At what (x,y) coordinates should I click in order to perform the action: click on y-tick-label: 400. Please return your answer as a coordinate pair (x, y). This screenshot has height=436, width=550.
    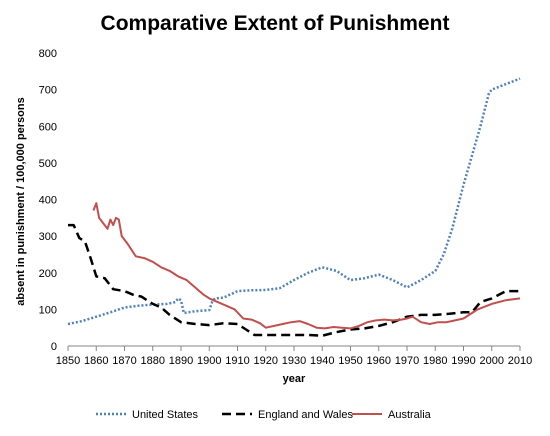
    Looking at the image, I should click on (48, 201).